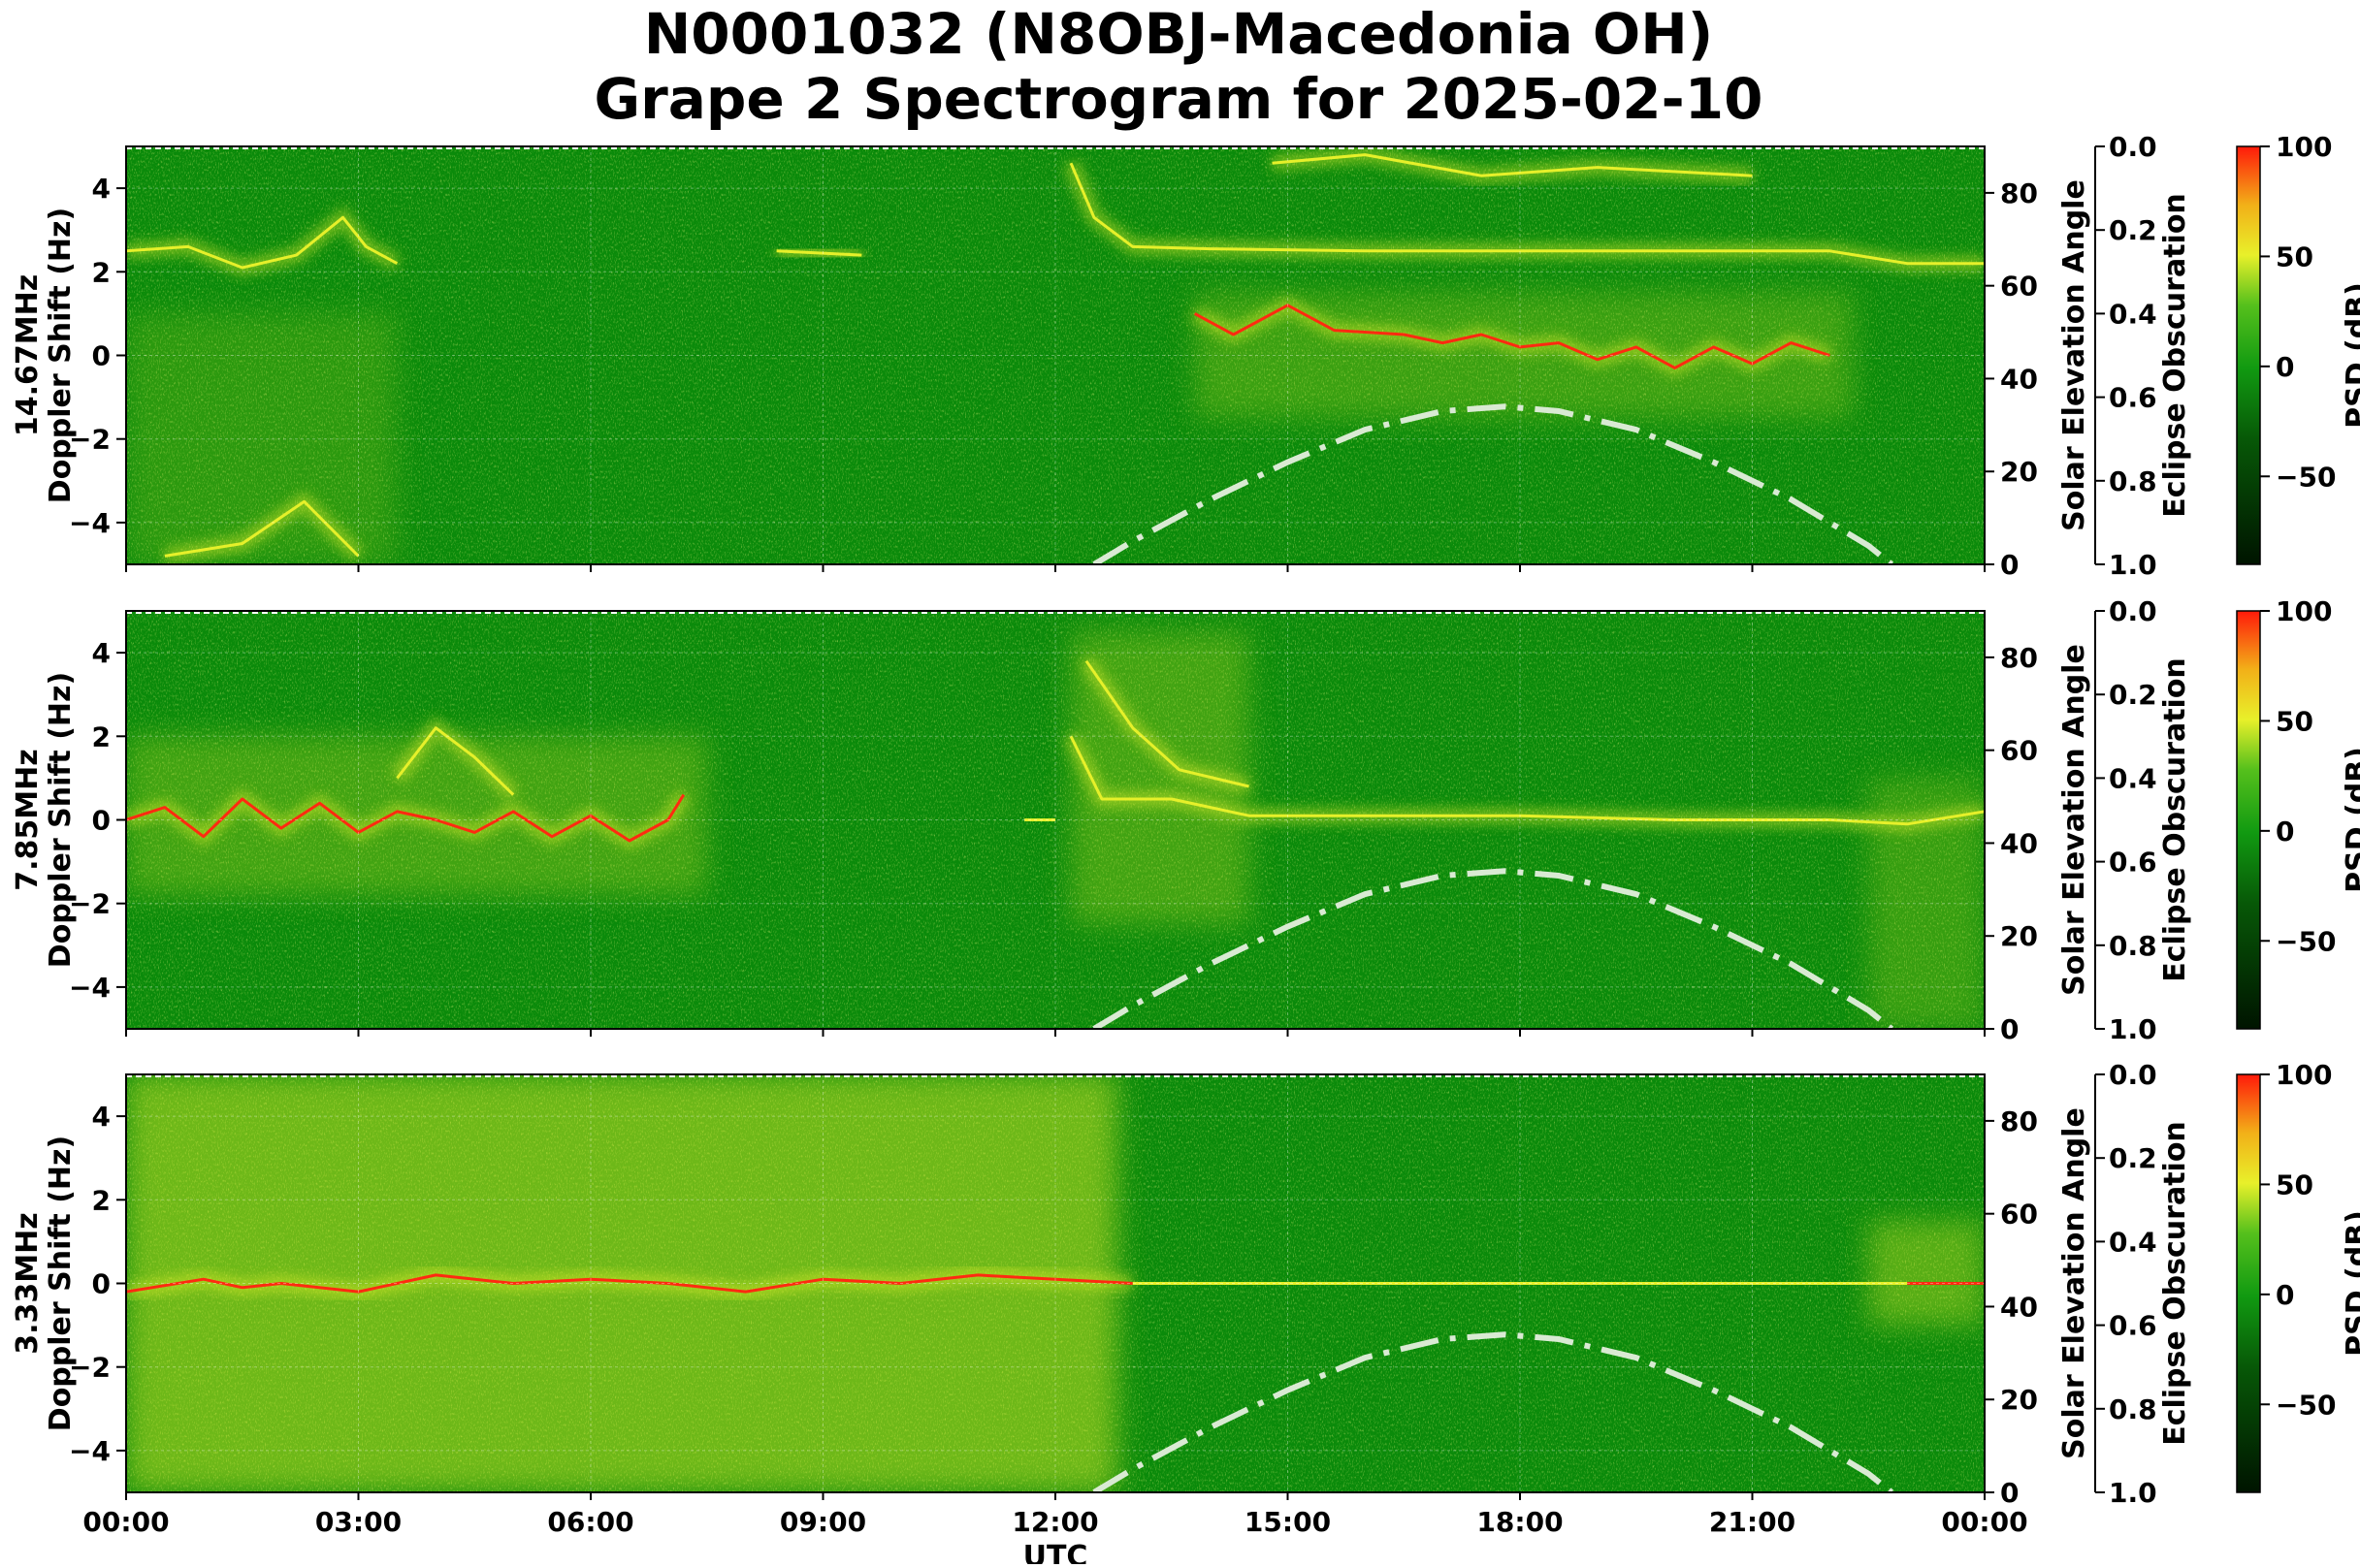 The width and height of the screenshot is (2360, 1568). What do you see at coordinates (2133, 1326) in the screenshot?
I see `eclipse-tick-label: 0.6` at bounding box center [2133, 1326].